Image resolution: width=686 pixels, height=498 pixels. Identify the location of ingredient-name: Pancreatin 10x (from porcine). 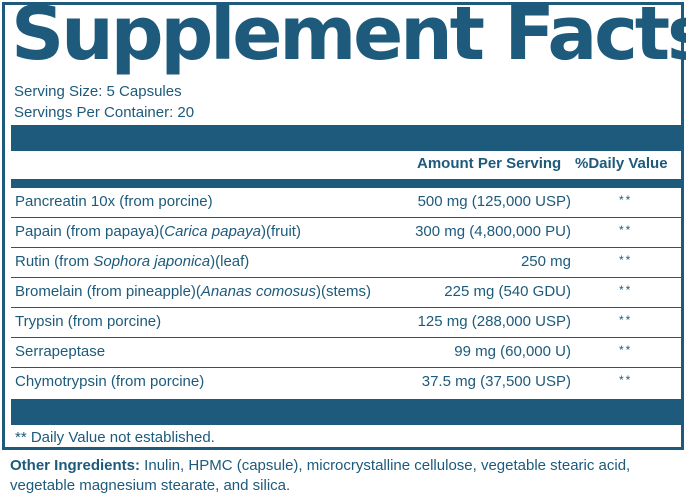
(114, 201).